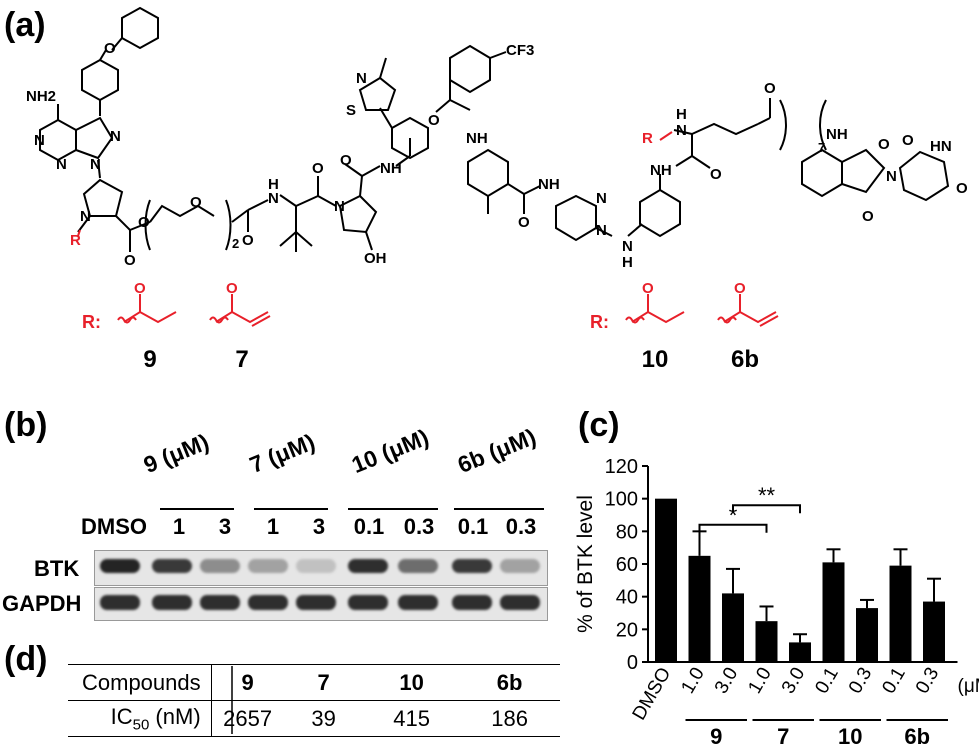 This screenshot has height=747, width=979. What do you see at coordinates (599, 425) in the screenshot?
I see `panel-c-label: (c)` at bounding box center [599, 425].